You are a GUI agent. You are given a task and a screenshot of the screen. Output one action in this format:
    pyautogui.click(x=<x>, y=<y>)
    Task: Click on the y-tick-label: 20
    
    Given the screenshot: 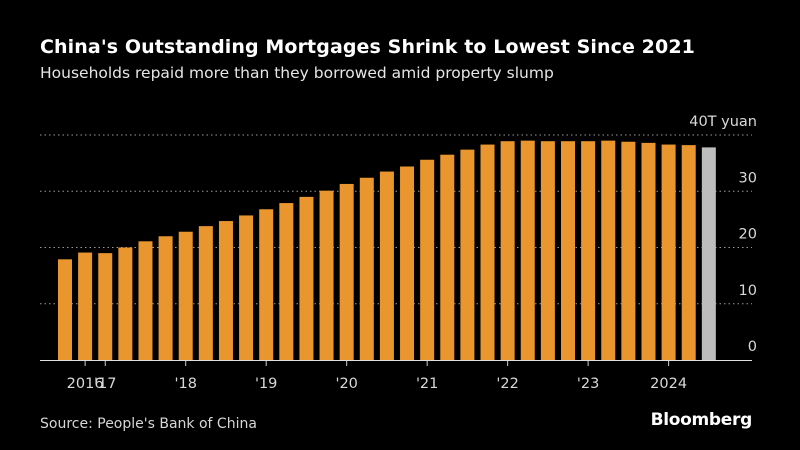 What is the action you would take?
    pyautogui.click(x=748, y=235)
    